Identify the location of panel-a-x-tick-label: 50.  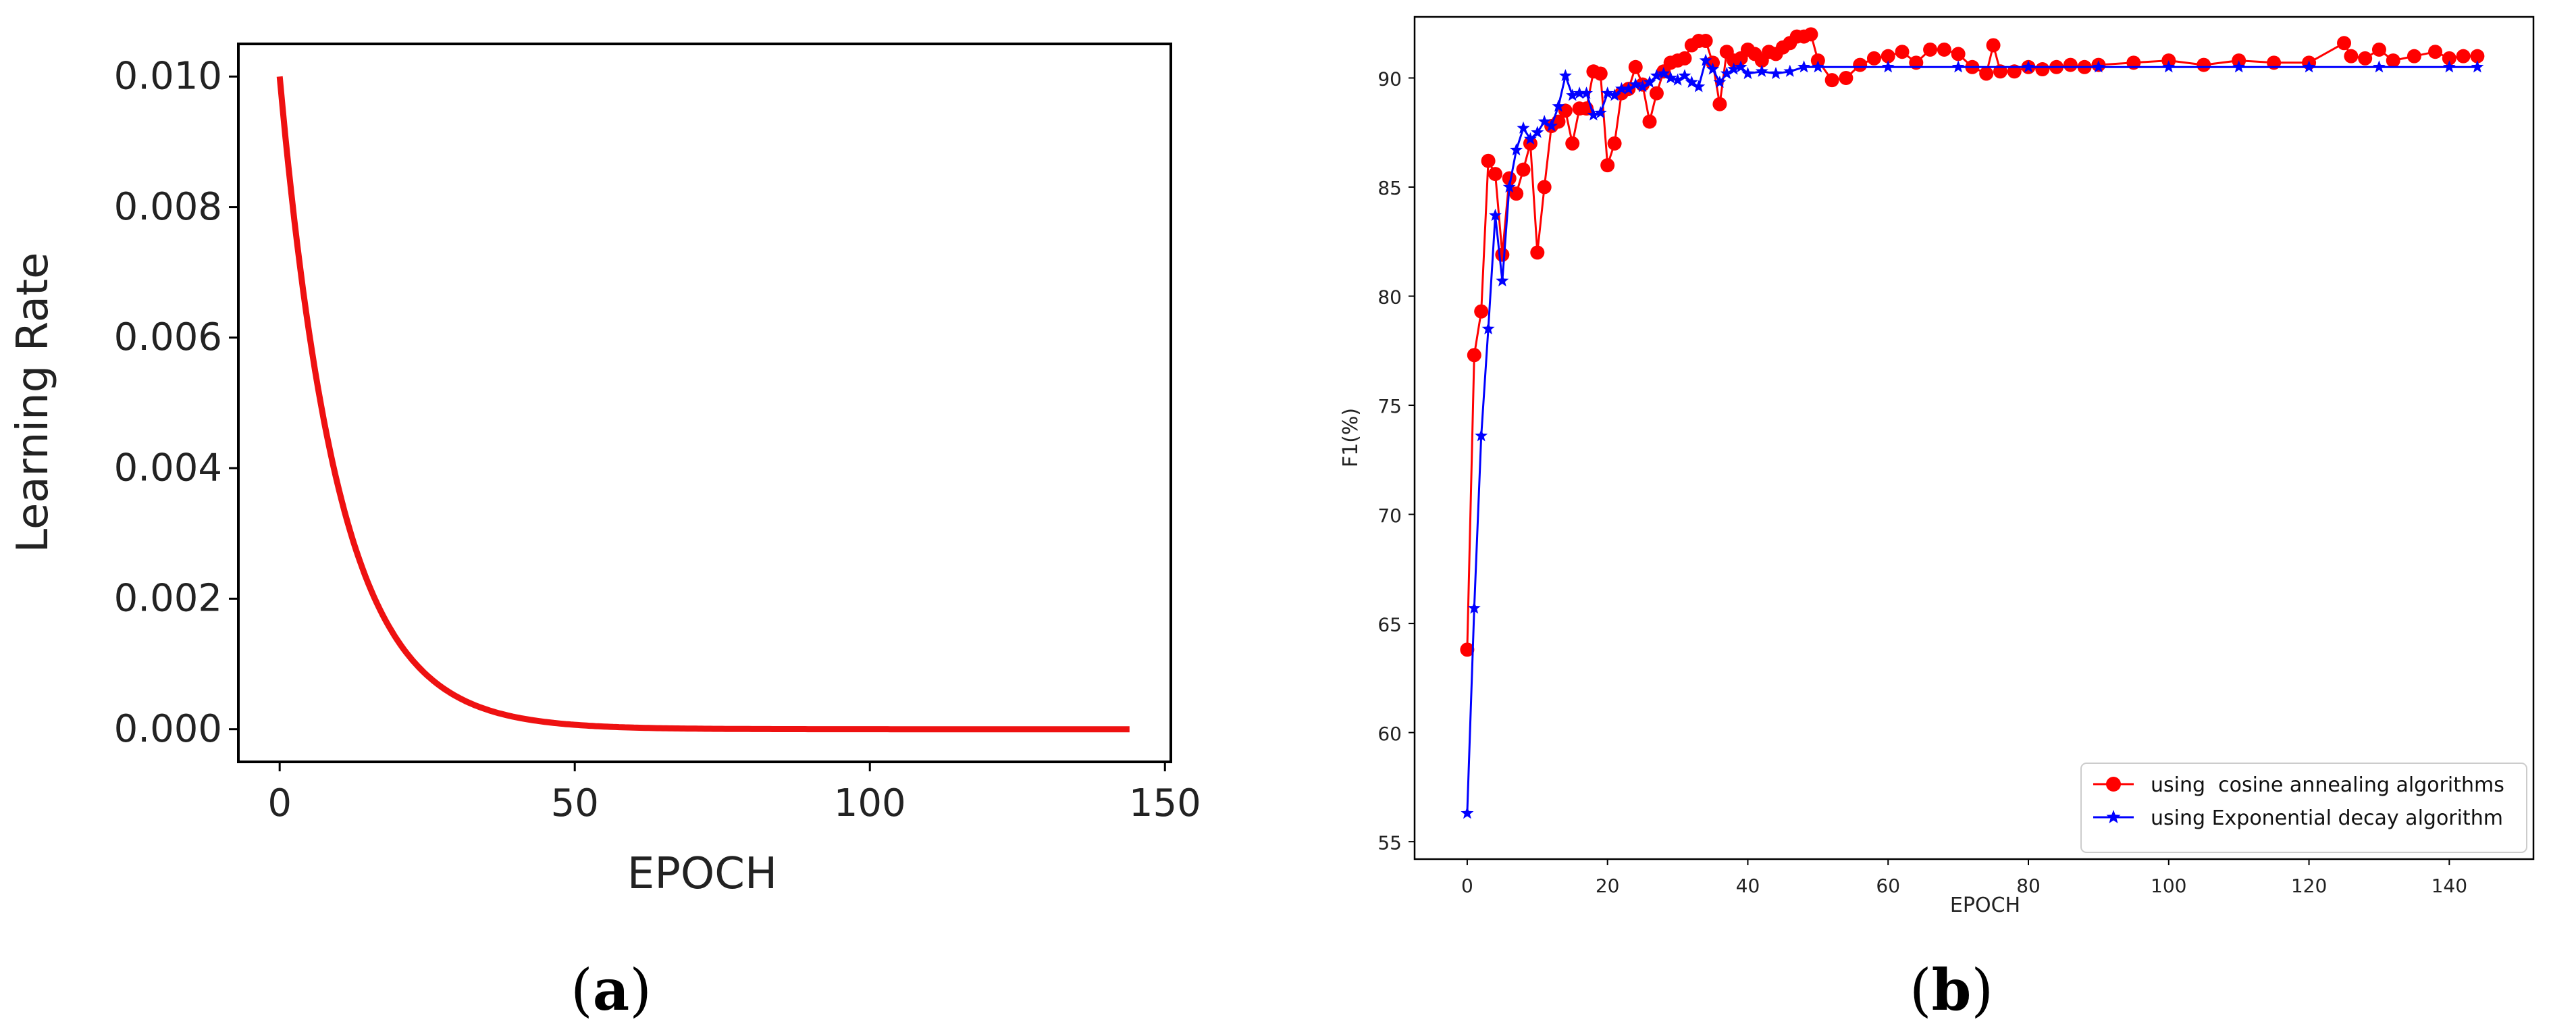
(575, 803).